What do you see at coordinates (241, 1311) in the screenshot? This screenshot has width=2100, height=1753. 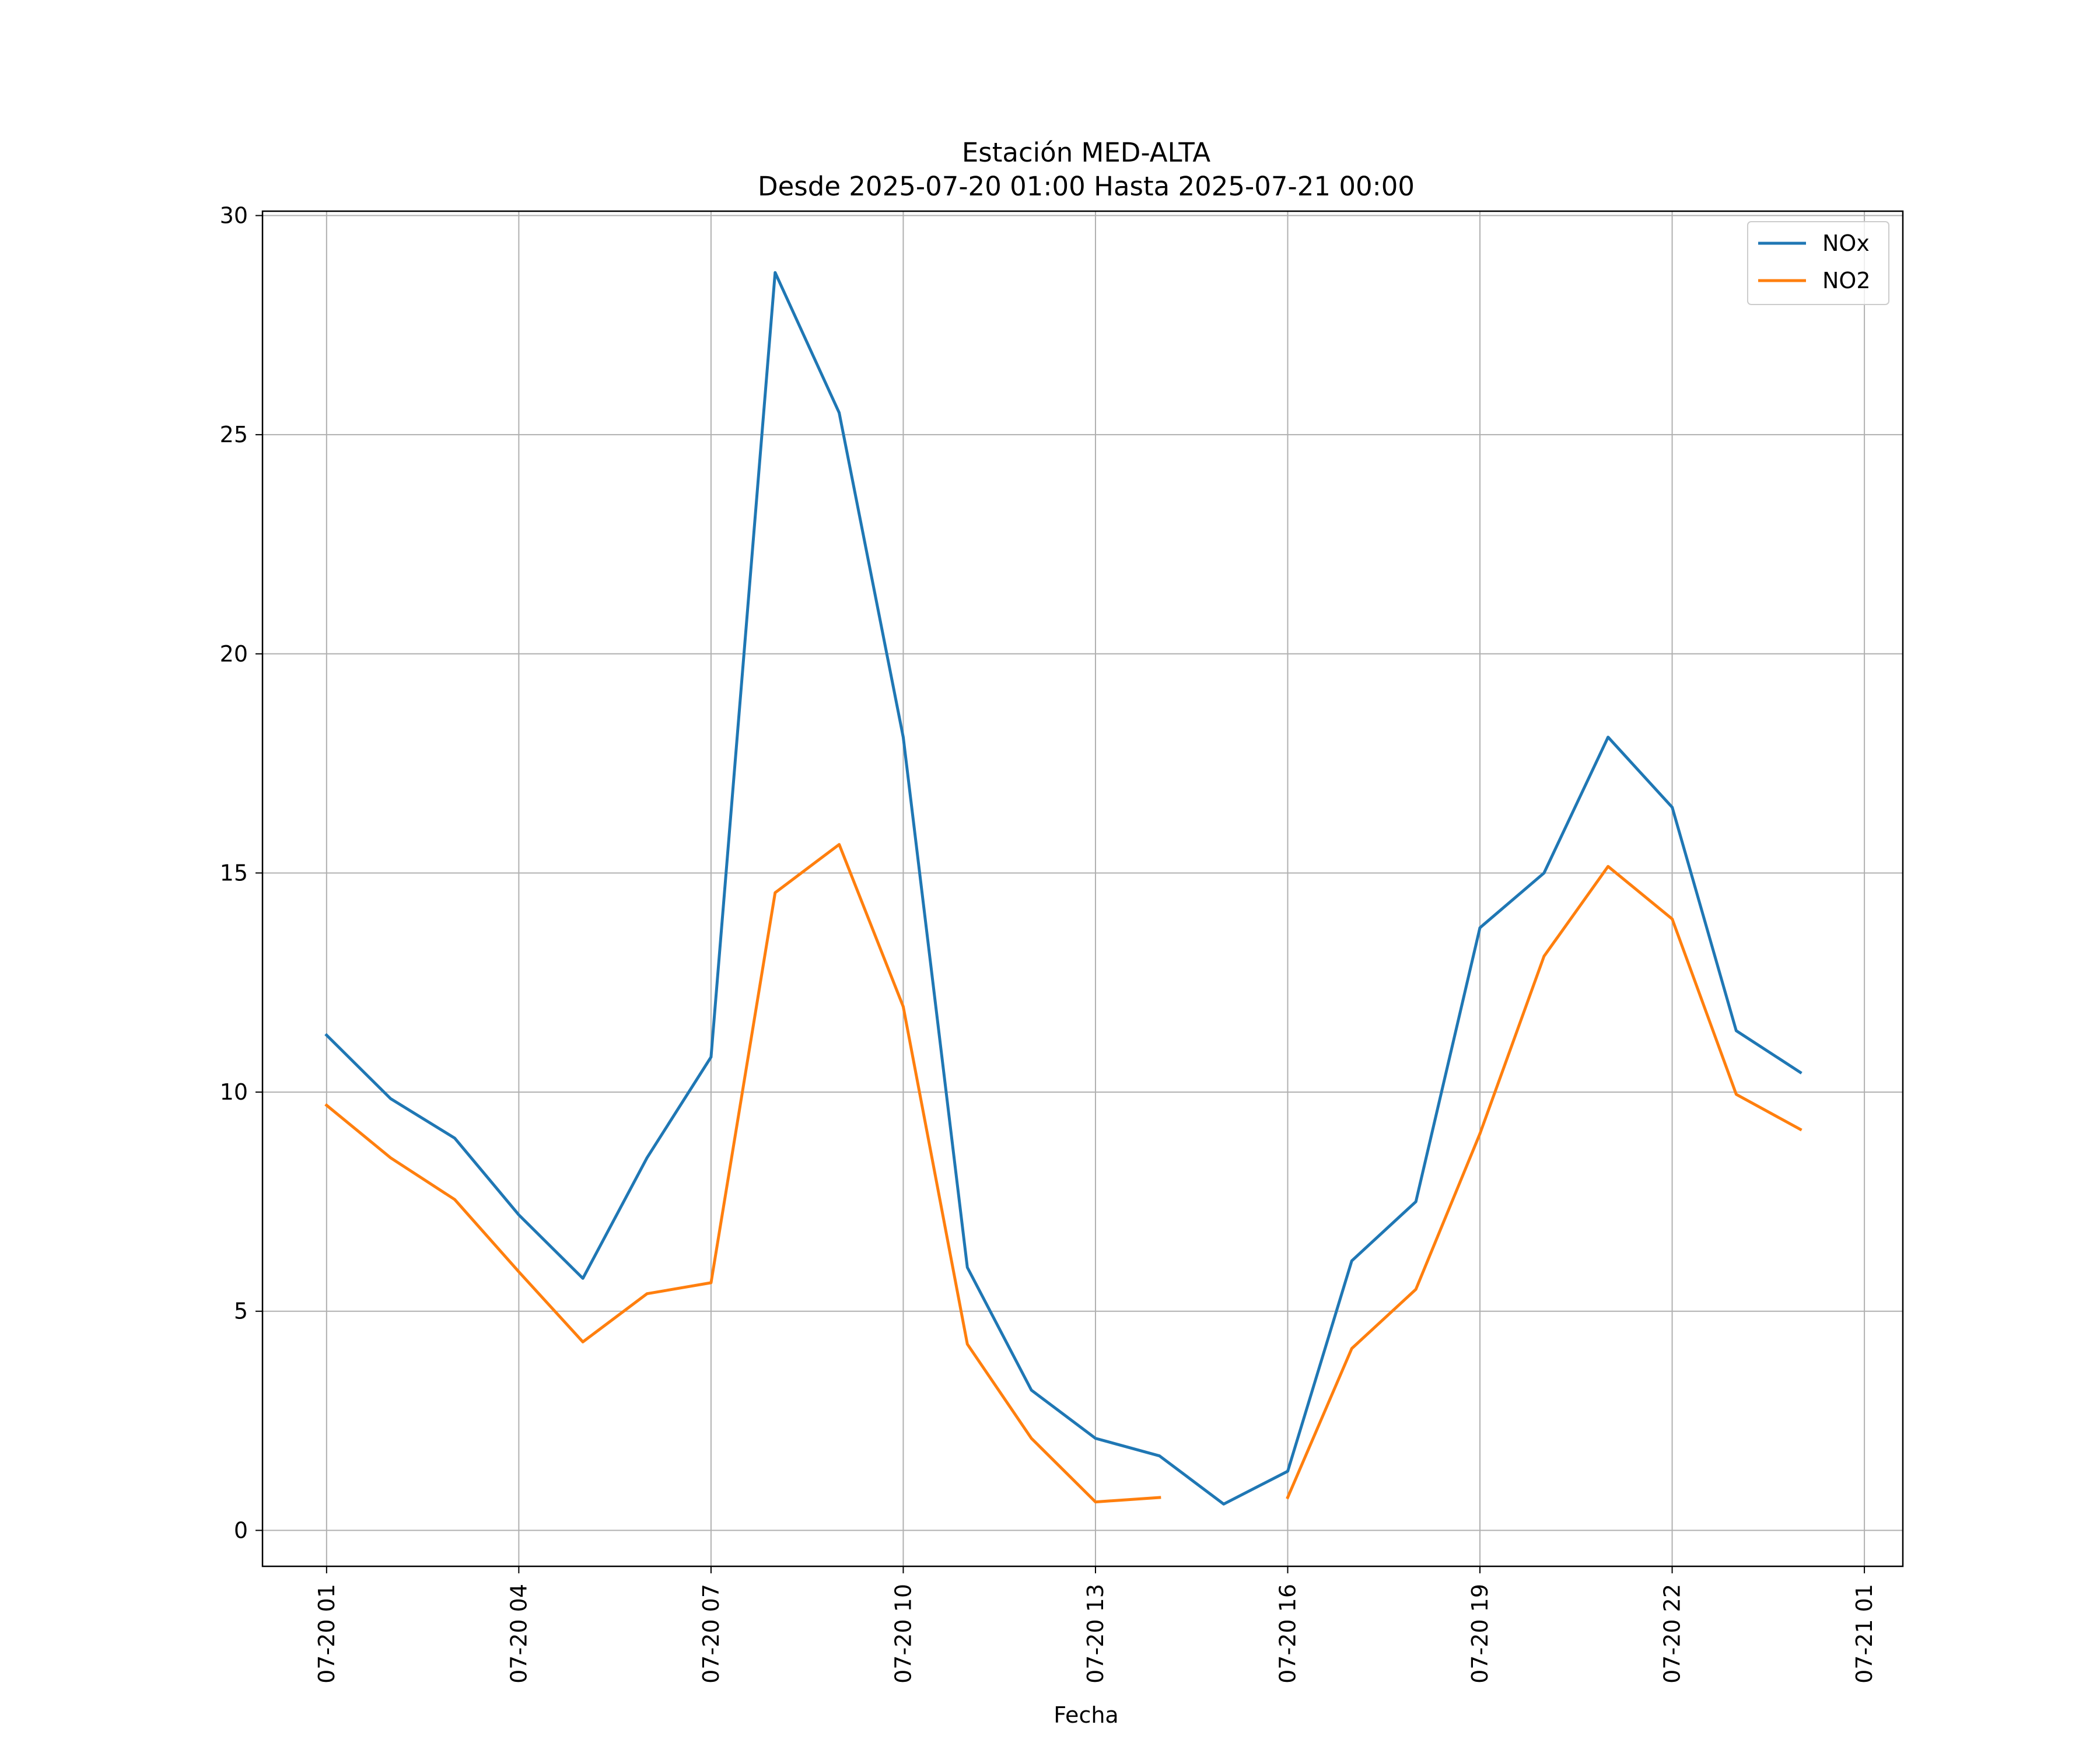 I see `y-tick-label: 5` at bounding box center [241, 1311].